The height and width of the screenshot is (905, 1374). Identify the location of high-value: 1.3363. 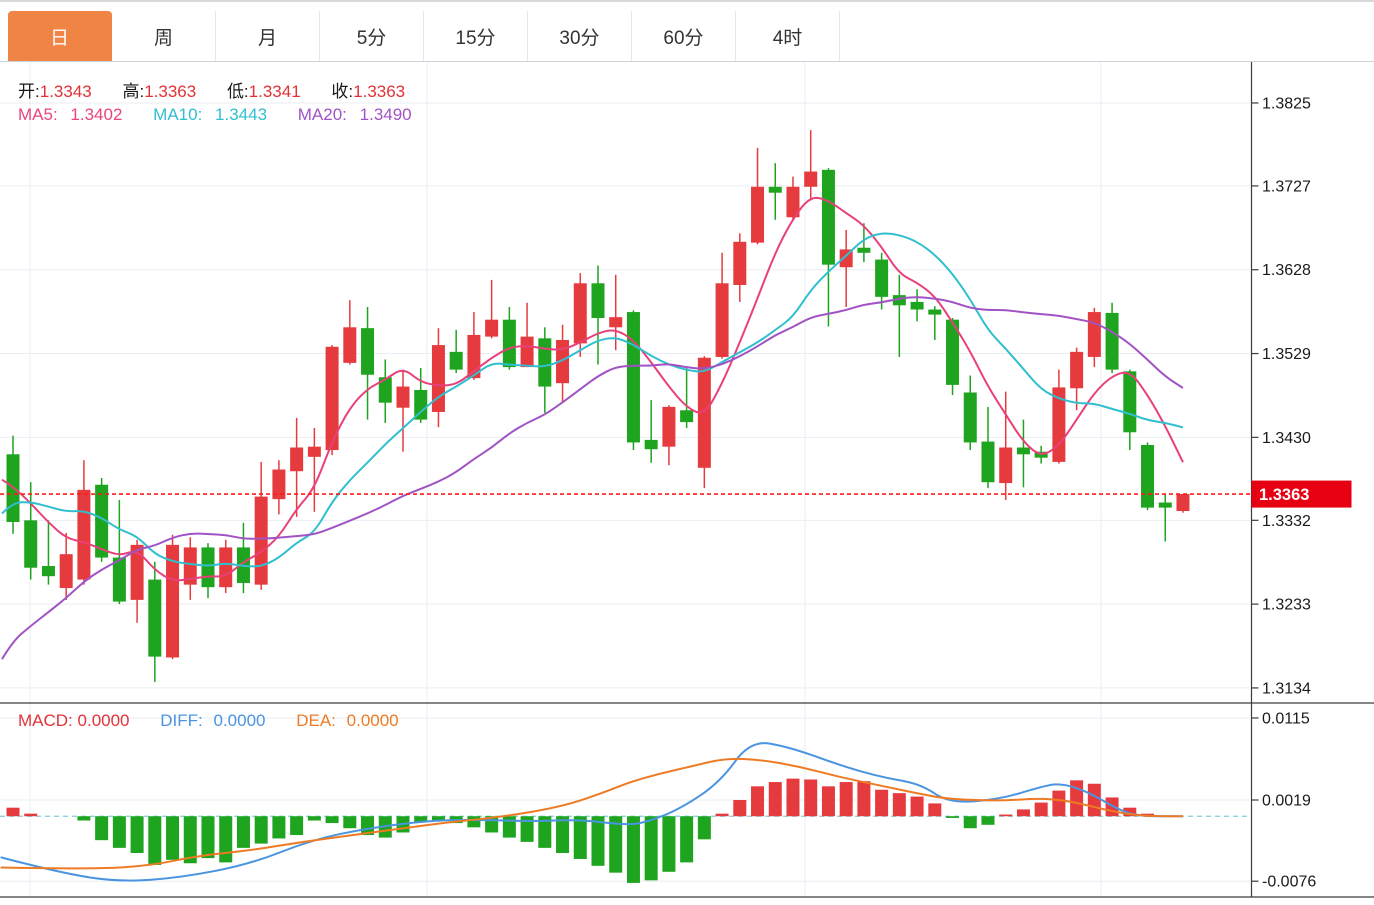
(170, 91).